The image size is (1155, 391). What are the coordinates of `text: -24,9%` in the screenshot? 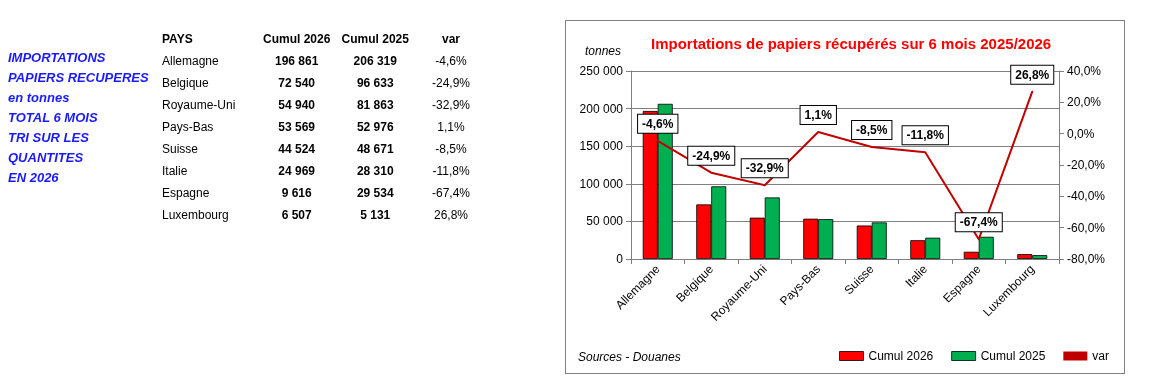 It's located at (451, 83).